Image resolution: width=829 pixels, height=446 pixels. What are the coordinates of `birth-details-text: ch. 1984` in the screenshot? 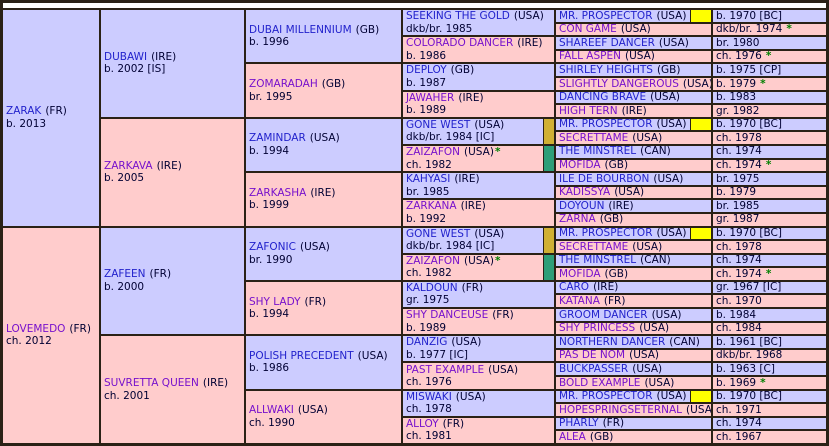 It's located at (739, 328).